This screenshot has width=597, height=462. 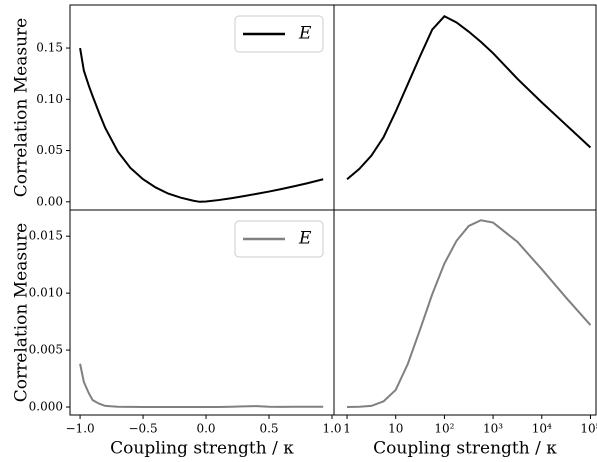 What do you see at coordinates (46, 293) in the screenshot?
I see `y-tick-label: 0.010` at bounding box center [46, 293].